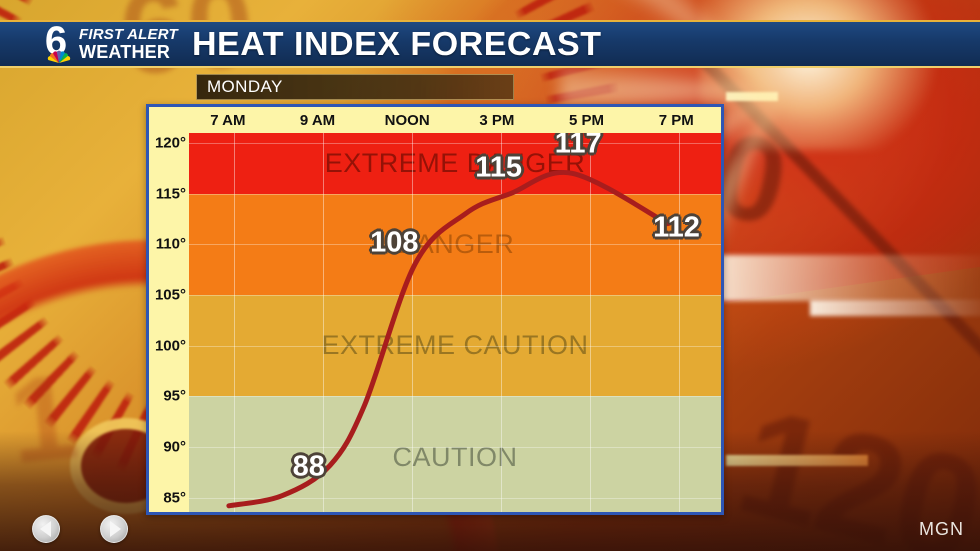 Image resolution: width=980 pixels, height=551 pixels. What do you see at coordinates (169, 322) in the screenshot?
I see `y-axis: 120° 115° 110° 105° 100° 95° 90° 85°` at bounding box center [169, 322].